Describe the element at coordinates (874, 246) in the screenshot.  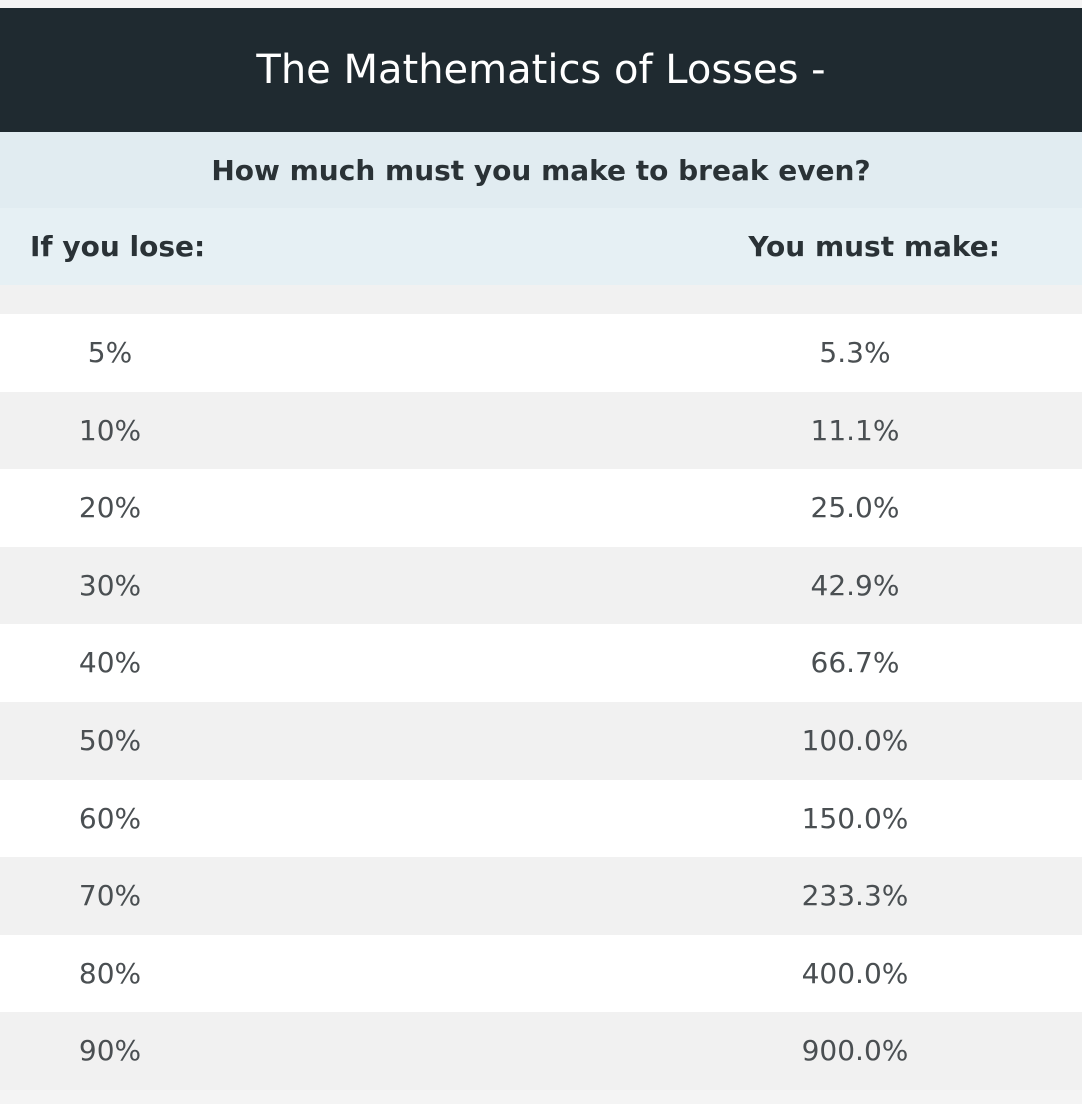
I see `column-header-gain: You must make:` at that location.